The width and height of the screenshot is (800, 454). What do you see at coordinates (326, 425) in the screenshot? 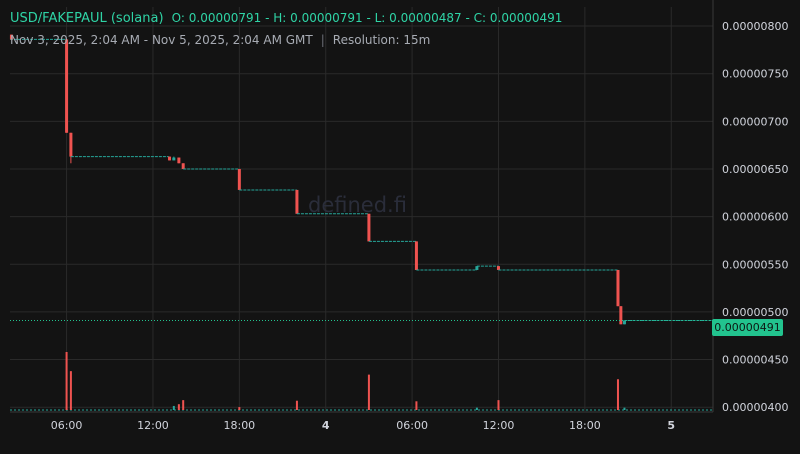
I see `x-tick-label: 4` at bounding box center [326, 425].